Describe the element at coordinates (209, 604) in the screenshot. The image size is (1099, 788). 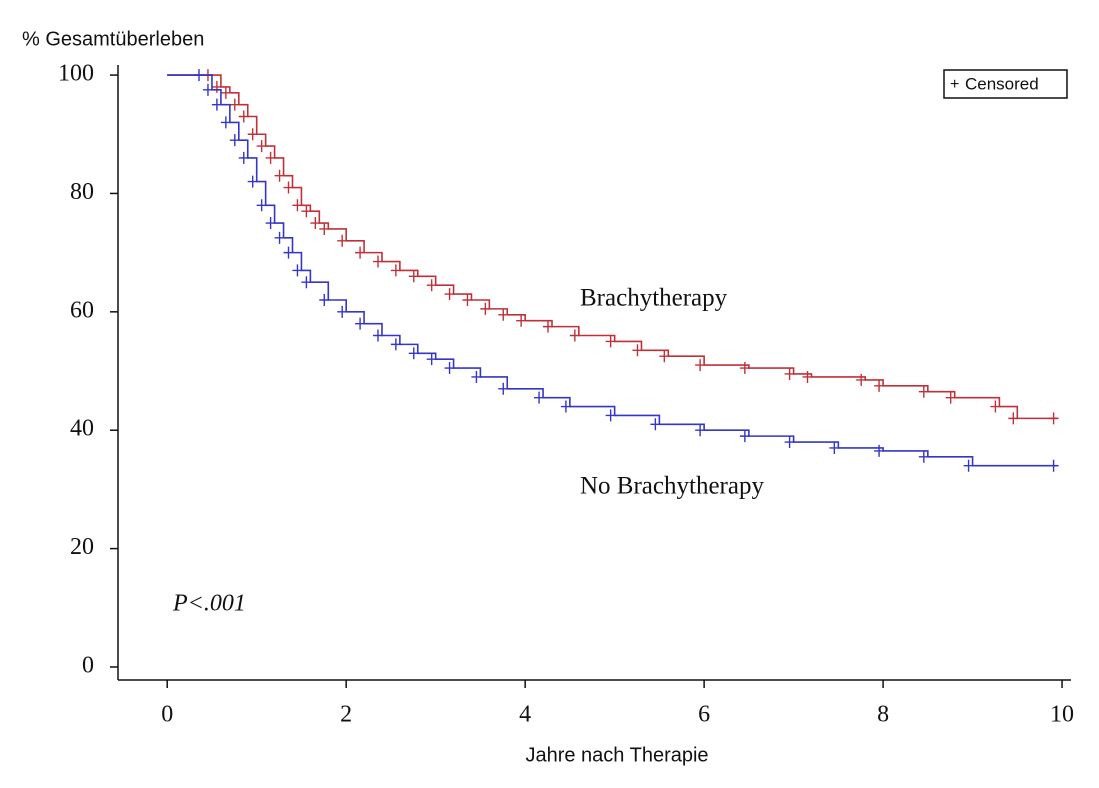
I see `p-value: P<.001` at that location.